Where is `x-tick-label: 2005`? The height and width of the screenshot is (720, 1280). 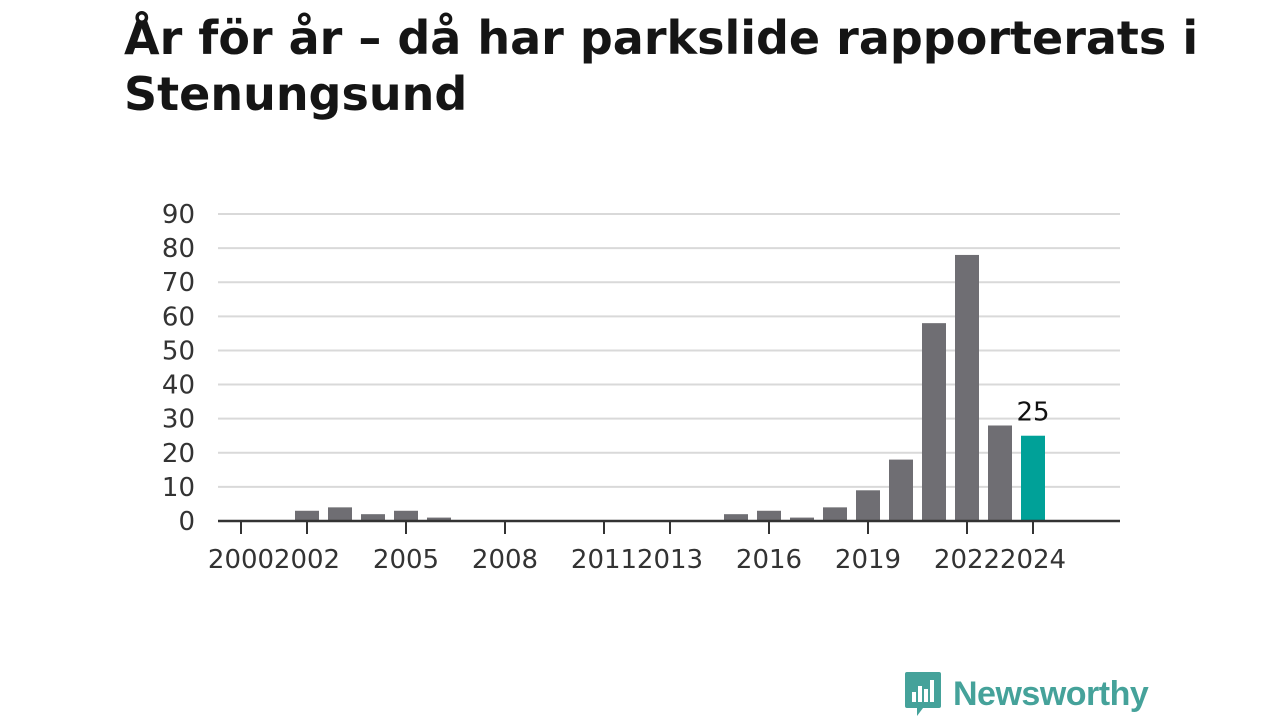
x-tick-label: 2005 is located at coordinates (406, 560).